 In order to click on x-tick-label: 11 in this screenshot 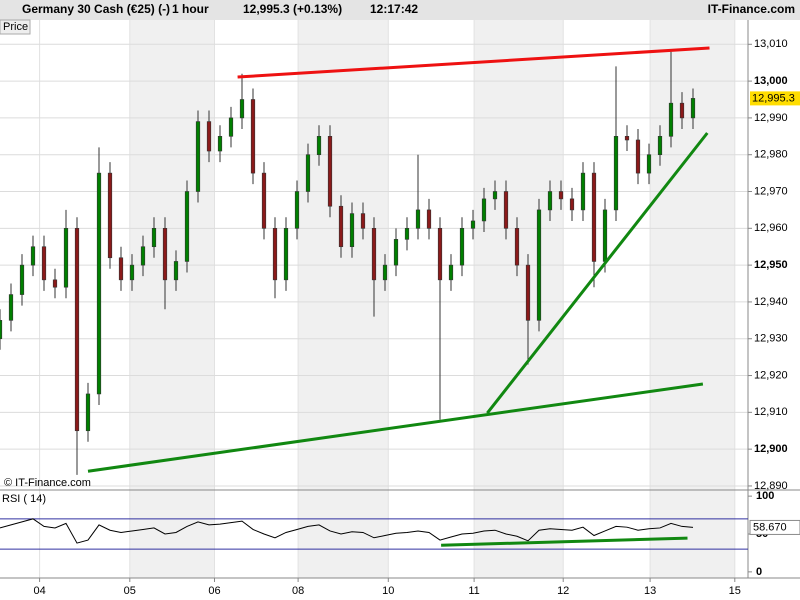, I will do `click(473, 591)`.